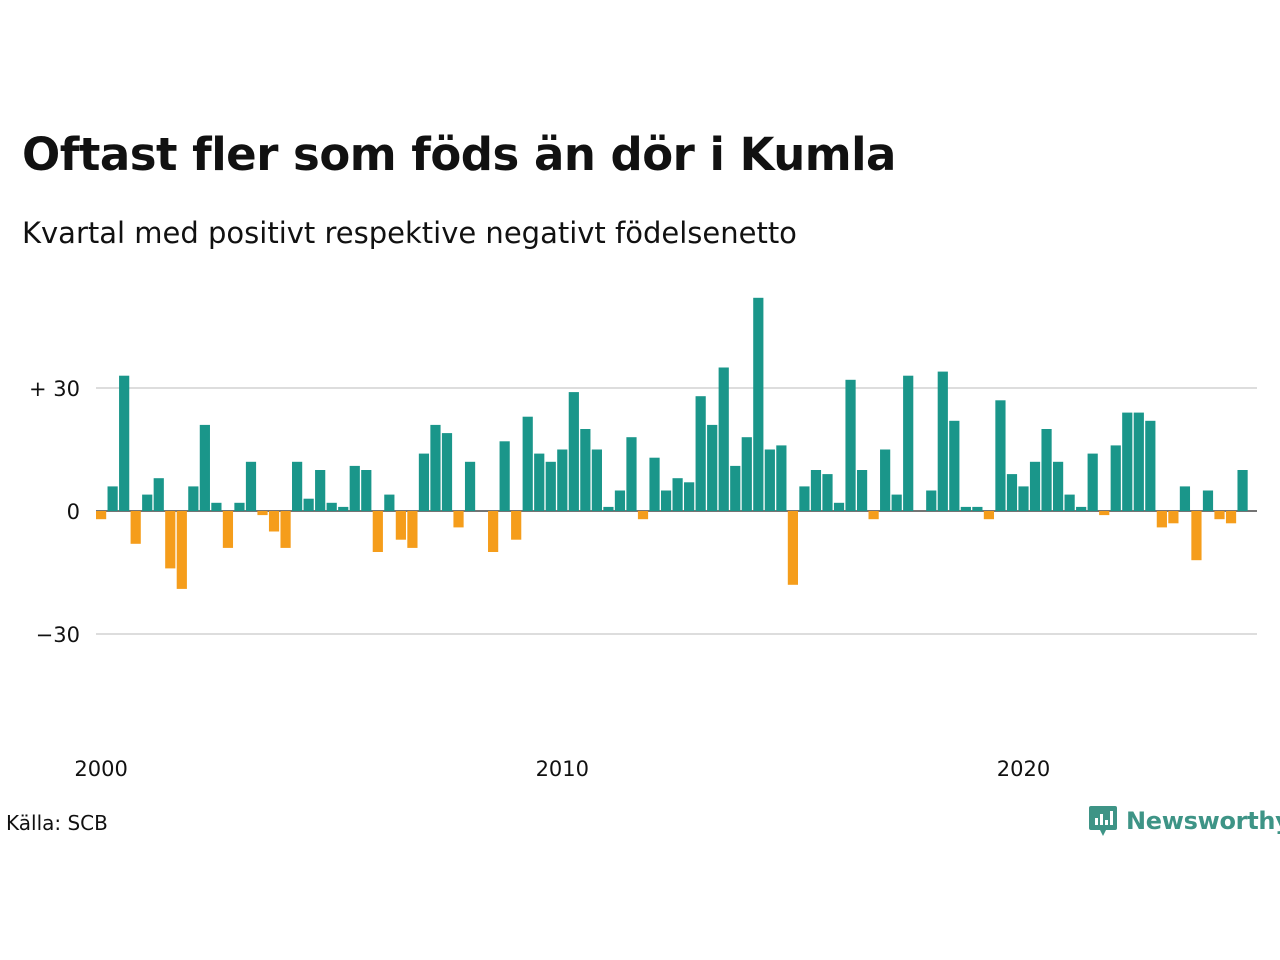 This screenshot has width=1280, height=960. I want to click on x-tick-label: 2000, so click(100, 769).